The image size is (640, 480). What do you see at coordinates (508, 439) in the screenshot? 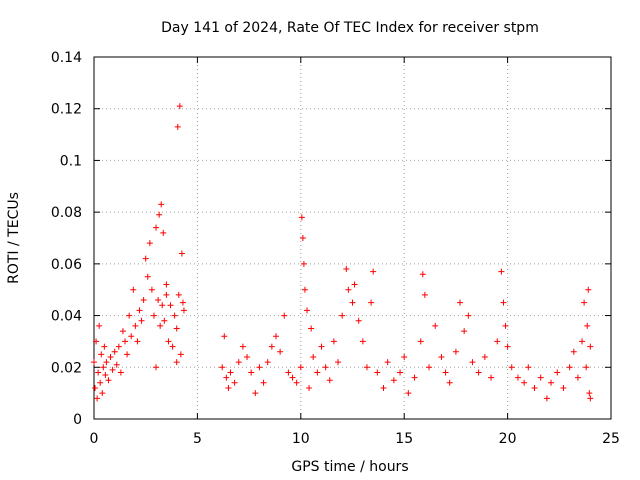
I see `x-tick-label: 20` at bounding box center [508, 439].